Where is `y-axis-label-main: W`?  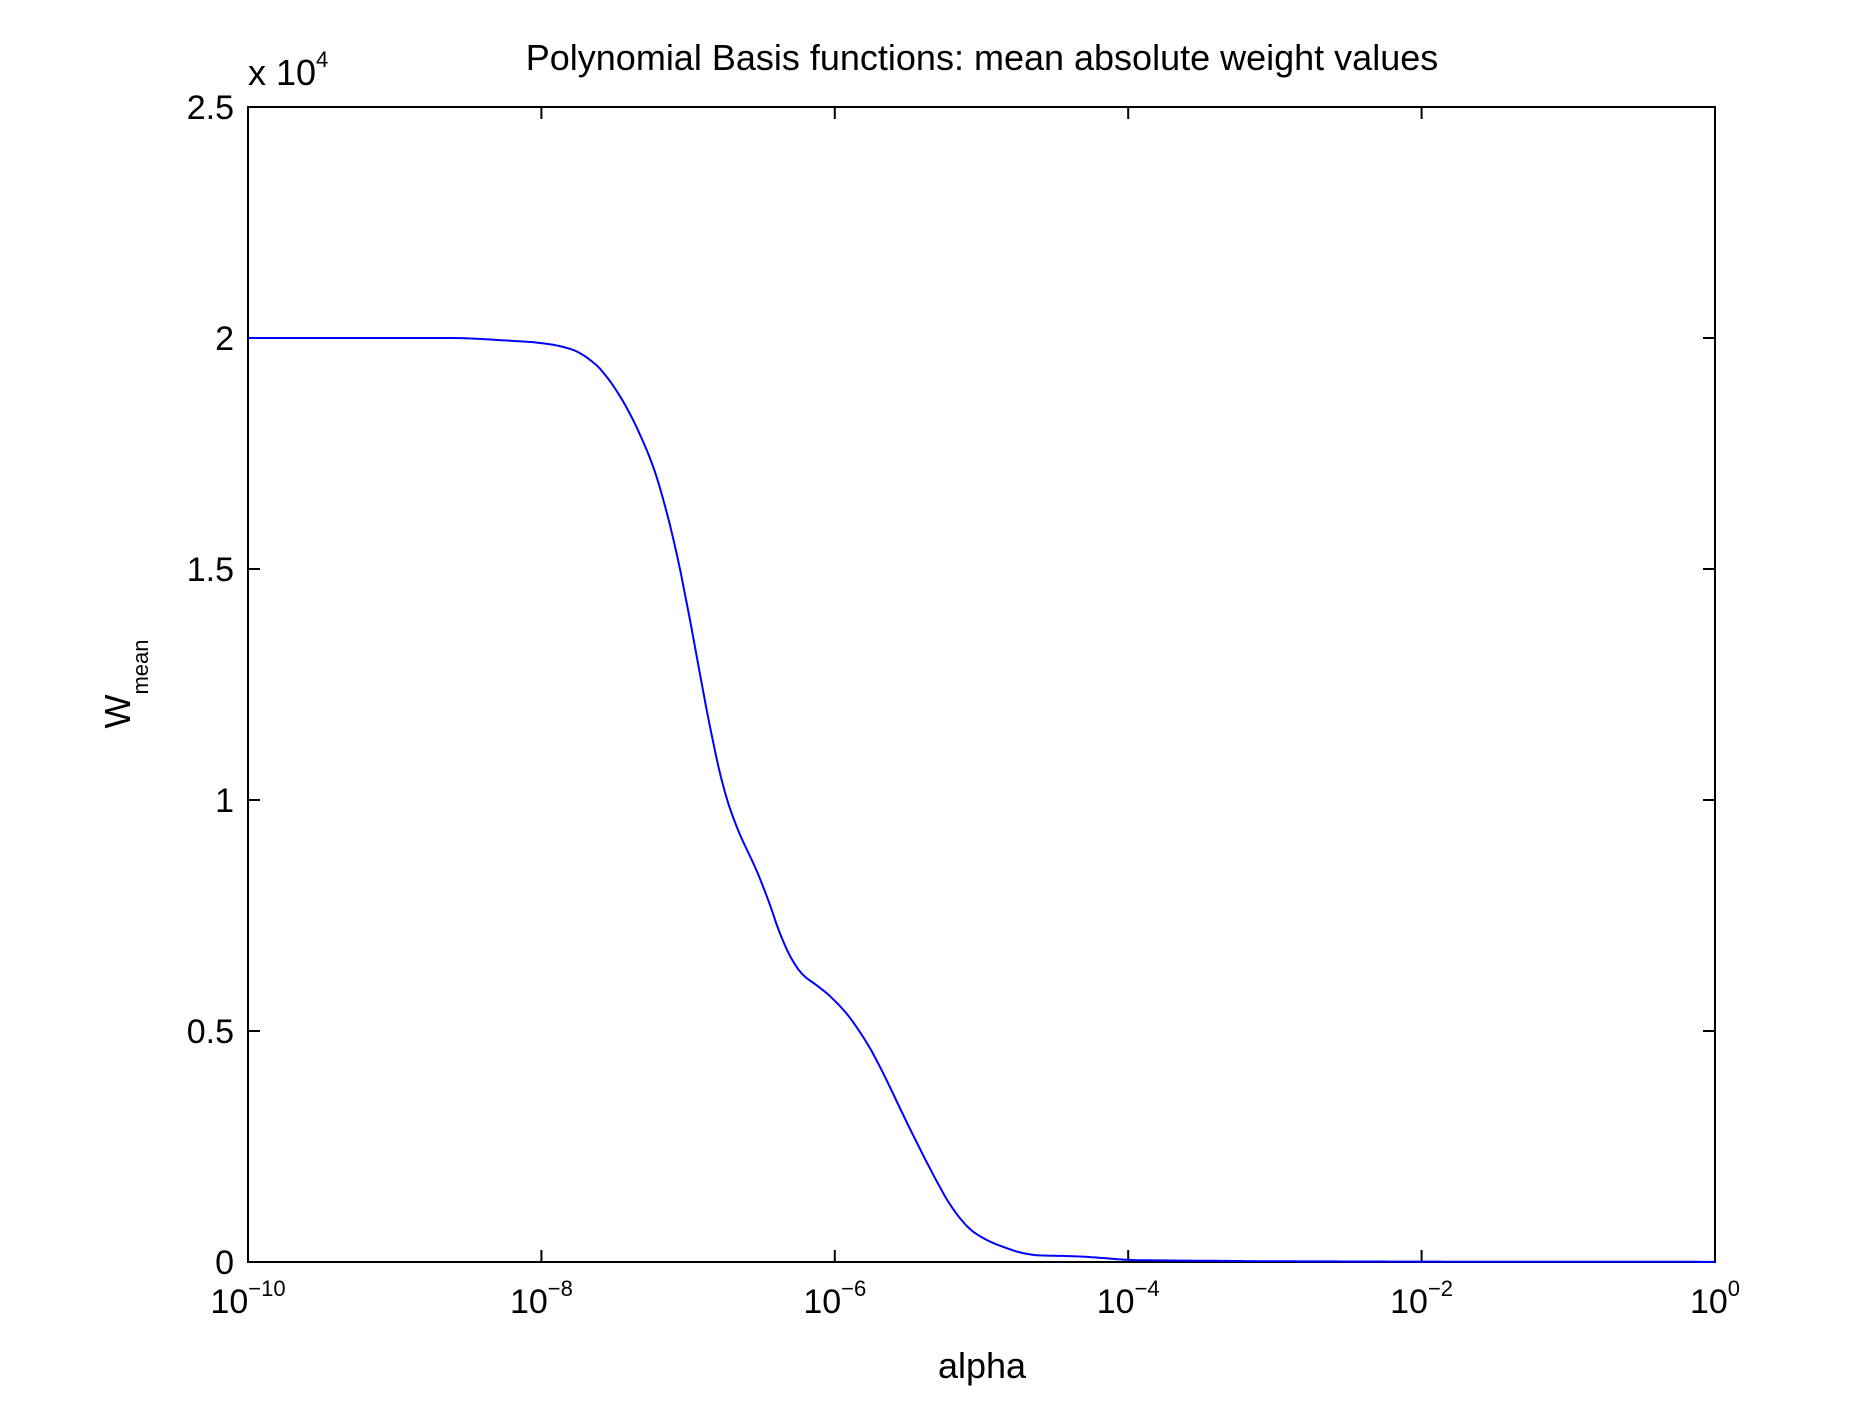 y-axis-label-main: W is located at coordinates (117, 712).